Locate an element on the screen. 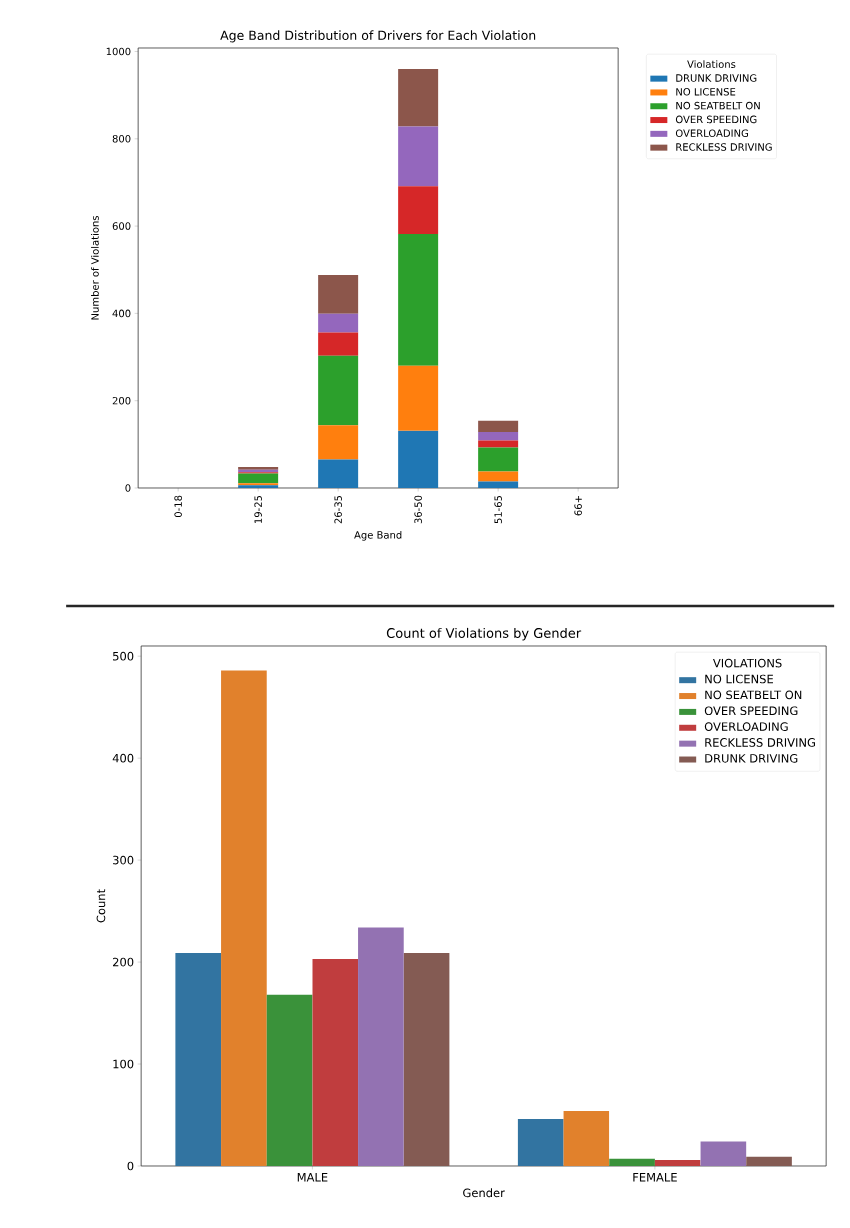 The width and height of the screenshot is (850, 1228). y-tick-label: 300 is located at coordinates (123, 860).